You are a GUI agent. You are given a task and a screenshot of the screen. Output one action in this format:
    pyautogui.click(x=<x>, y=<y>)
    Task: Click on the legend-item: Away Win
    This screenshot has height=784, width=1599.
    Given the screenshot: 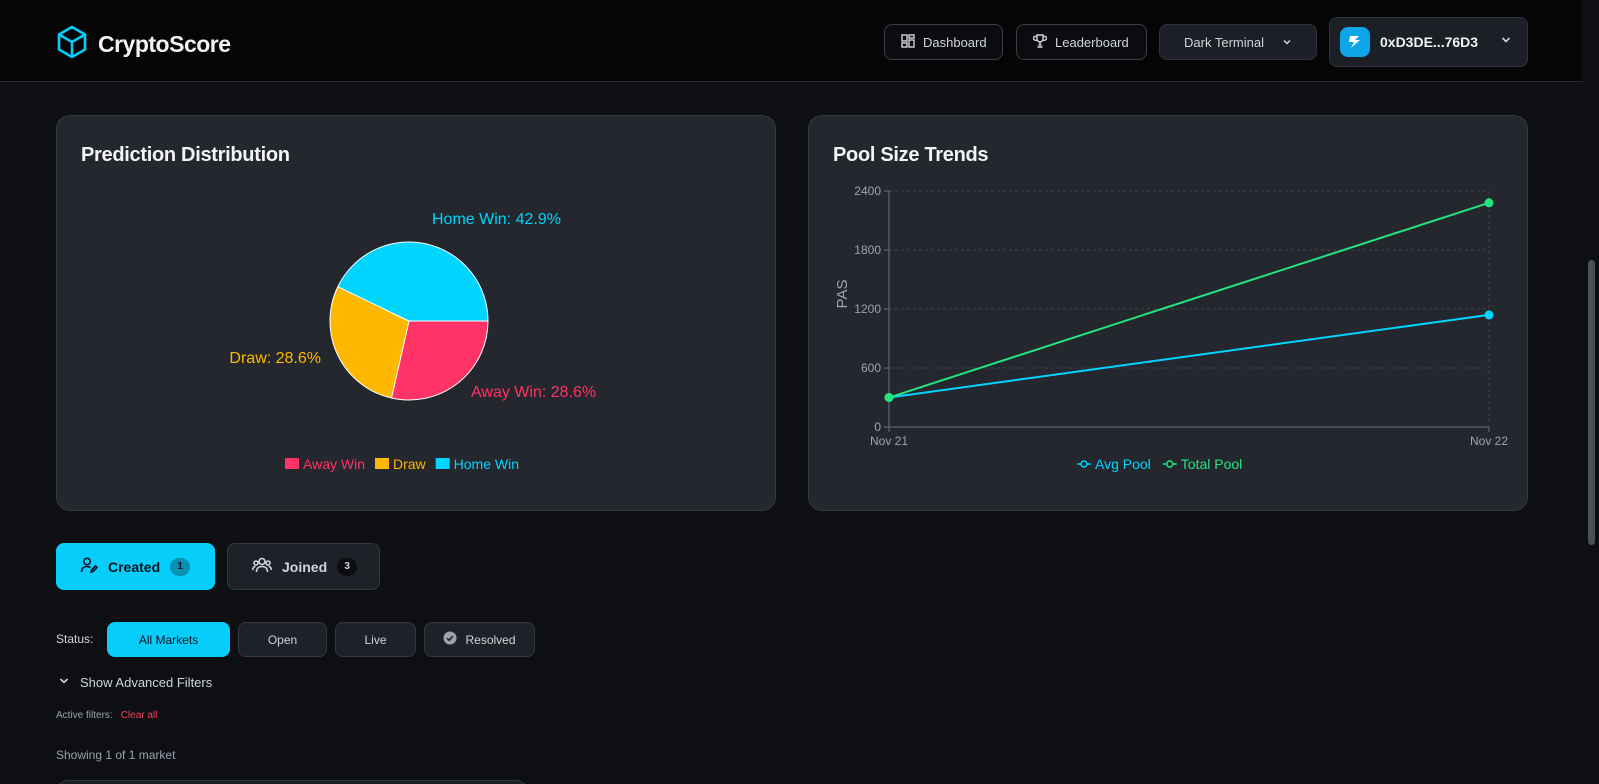 What is the action you would take?
    pyautogui.click(x=334, y=464)
    